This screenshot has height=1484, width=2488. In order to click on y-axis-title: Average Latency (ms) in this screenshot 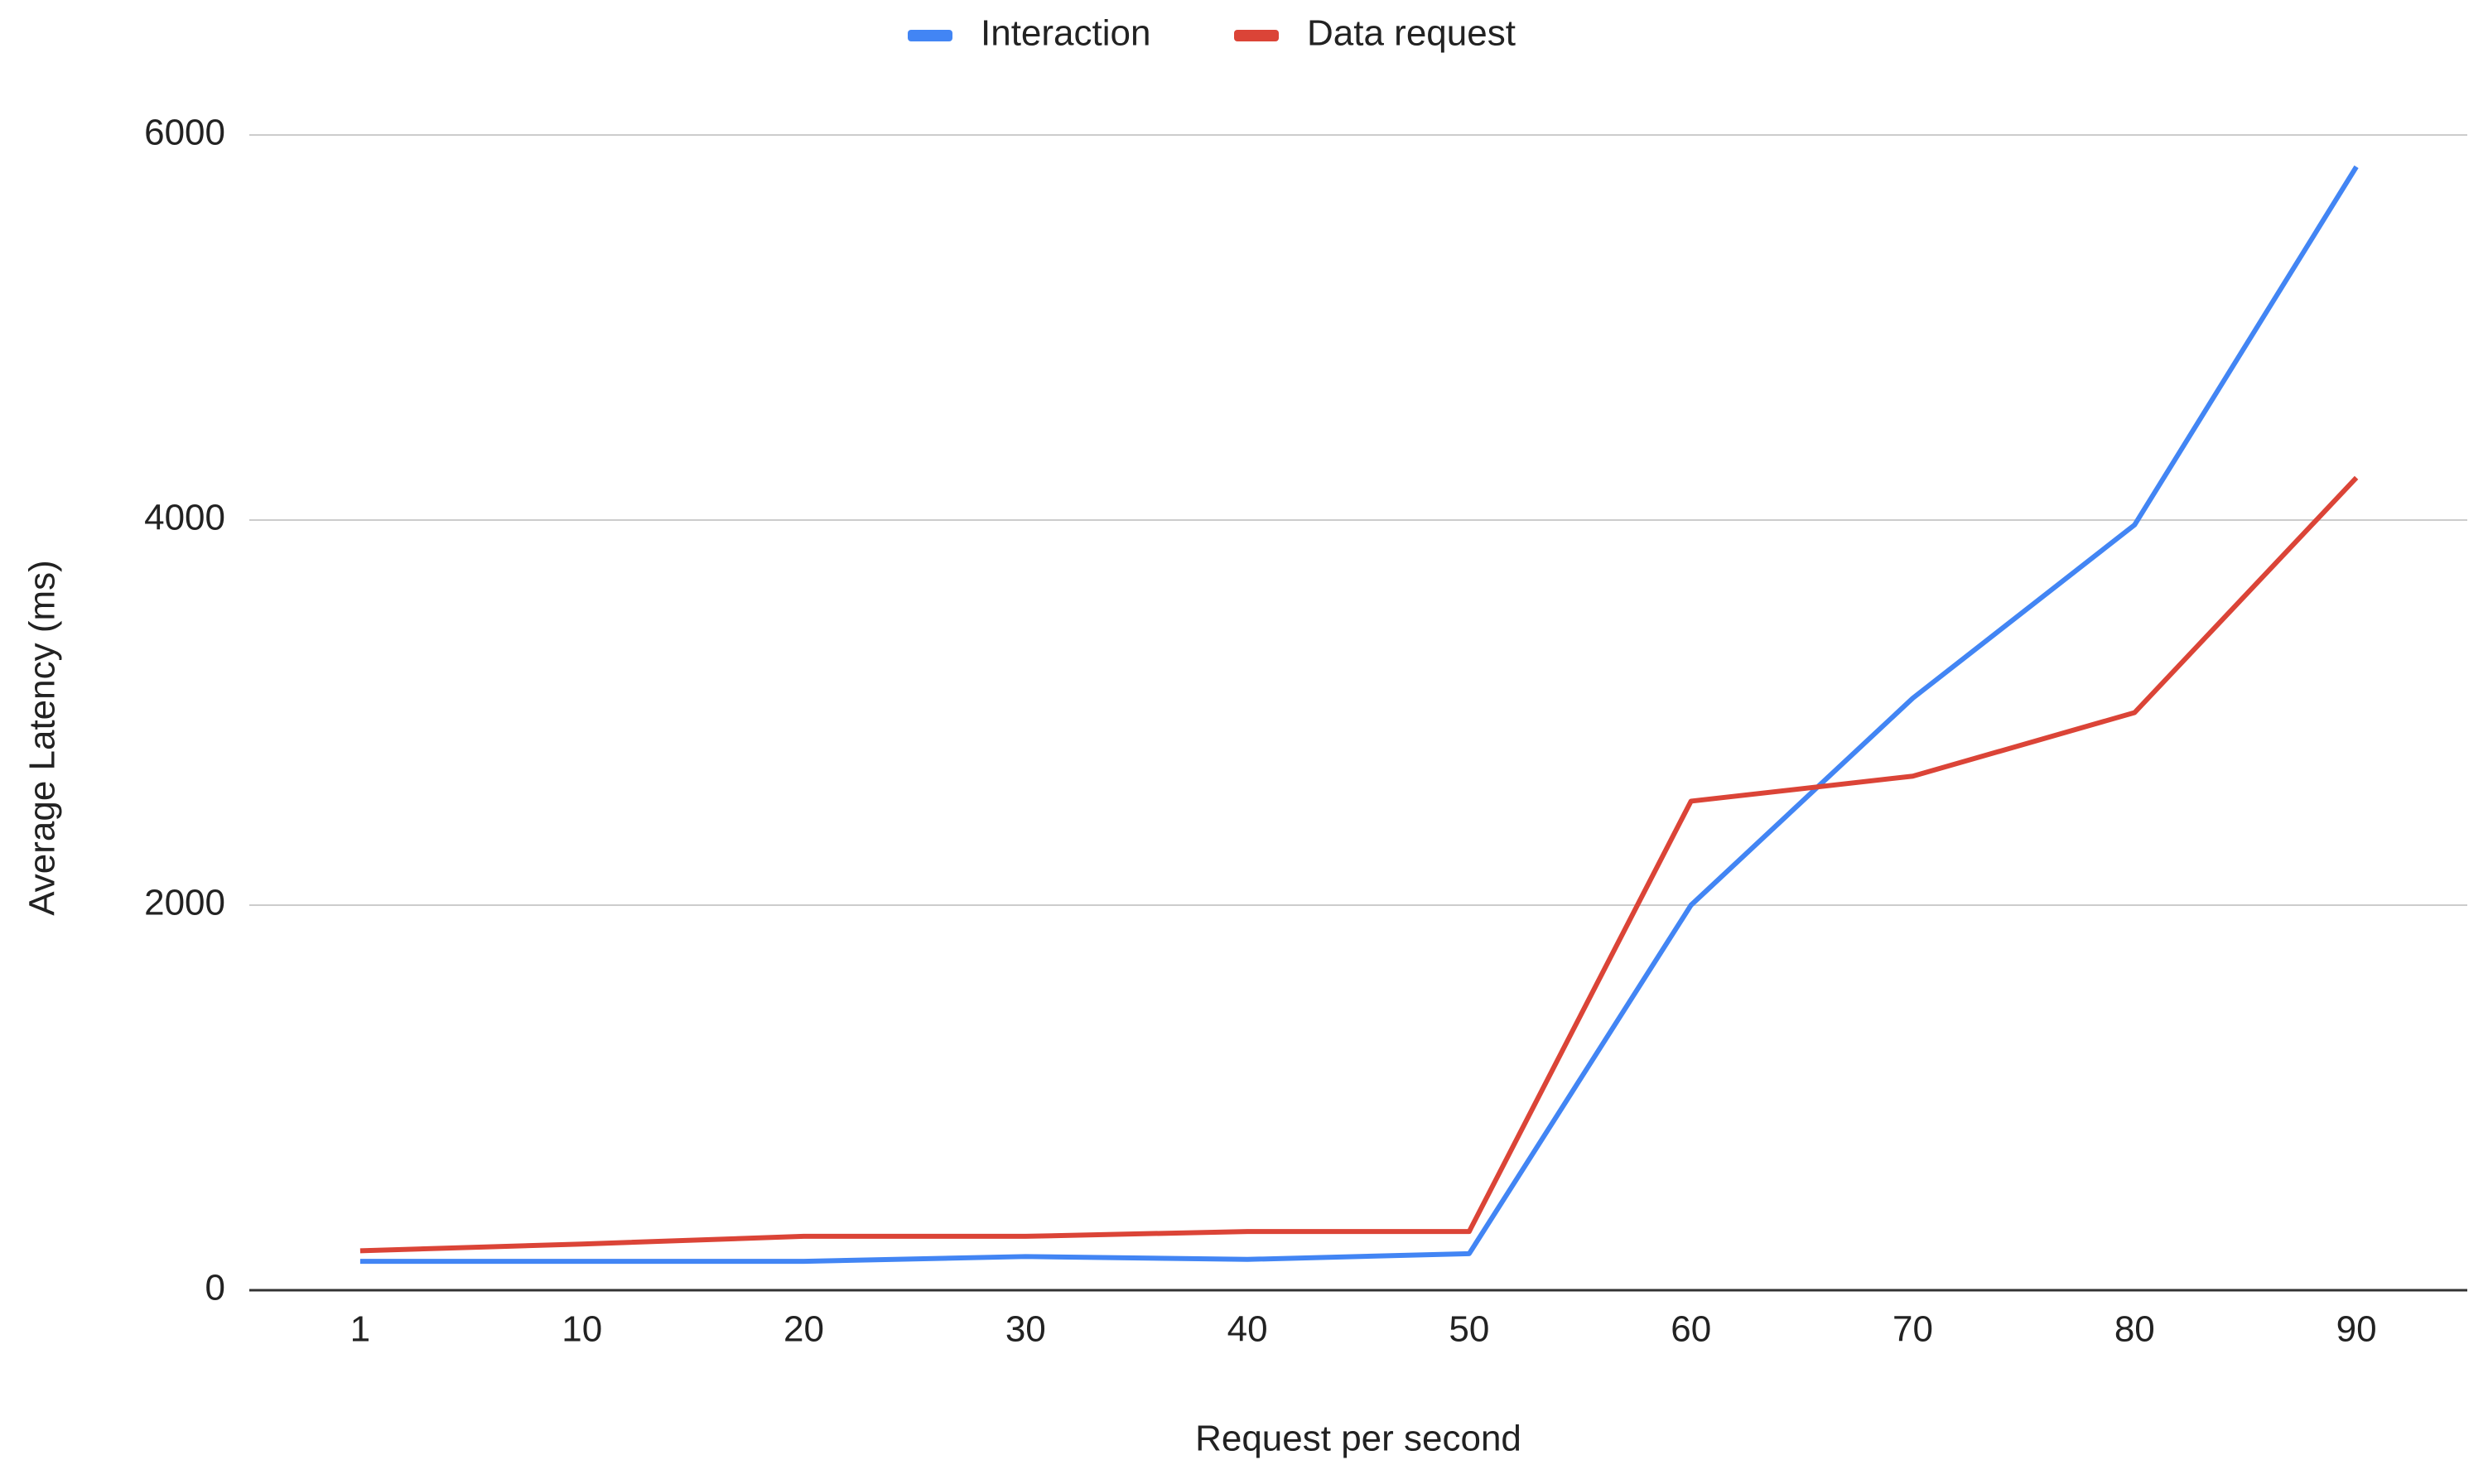, I will do `click(42, 738)`.